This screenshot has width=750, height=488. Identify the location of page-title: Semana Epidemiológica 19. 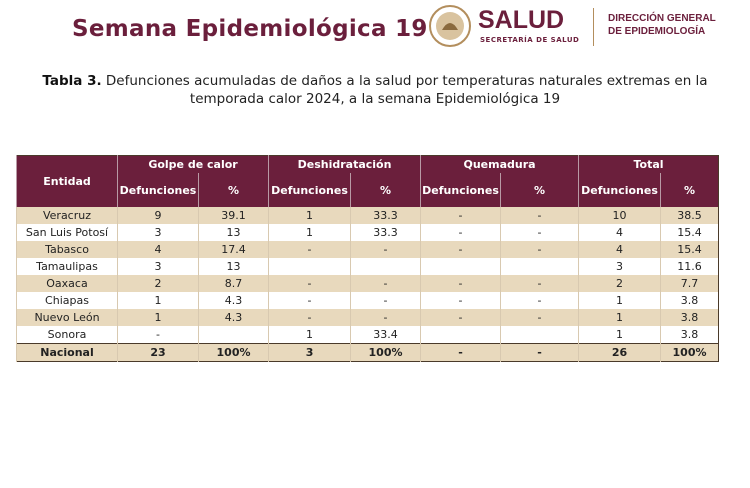
(250, 29).